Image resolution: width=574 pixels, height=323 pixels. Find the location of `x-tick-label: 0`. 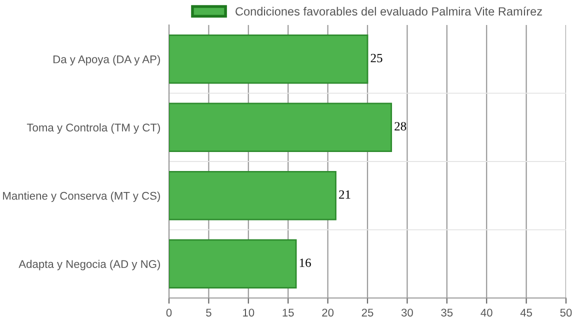

x-tick-label: 0 is located at coordinates (169, 312).